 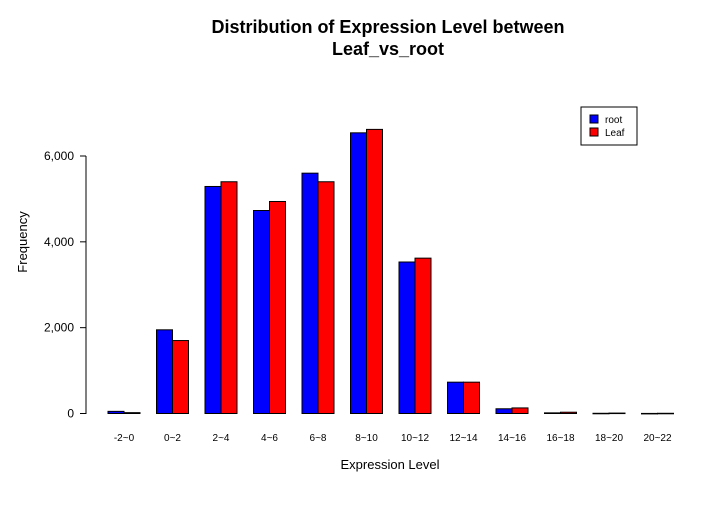 I want to click on x-tick-label: 10~12, so click(x=415, y=438).